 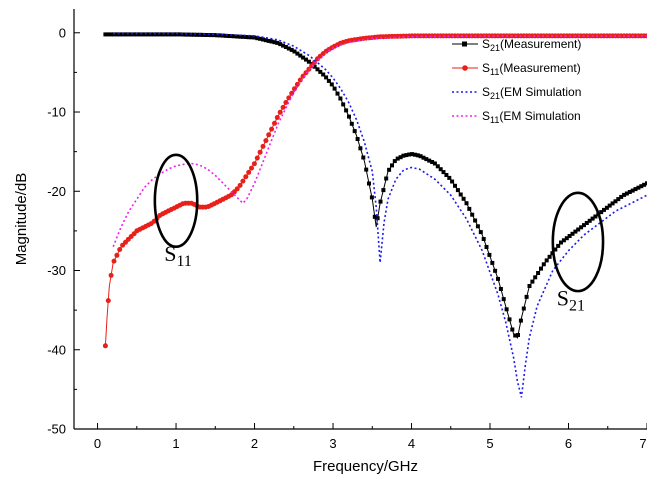 I want to click on x-tick-label: 6, so click(x=568, y=443).